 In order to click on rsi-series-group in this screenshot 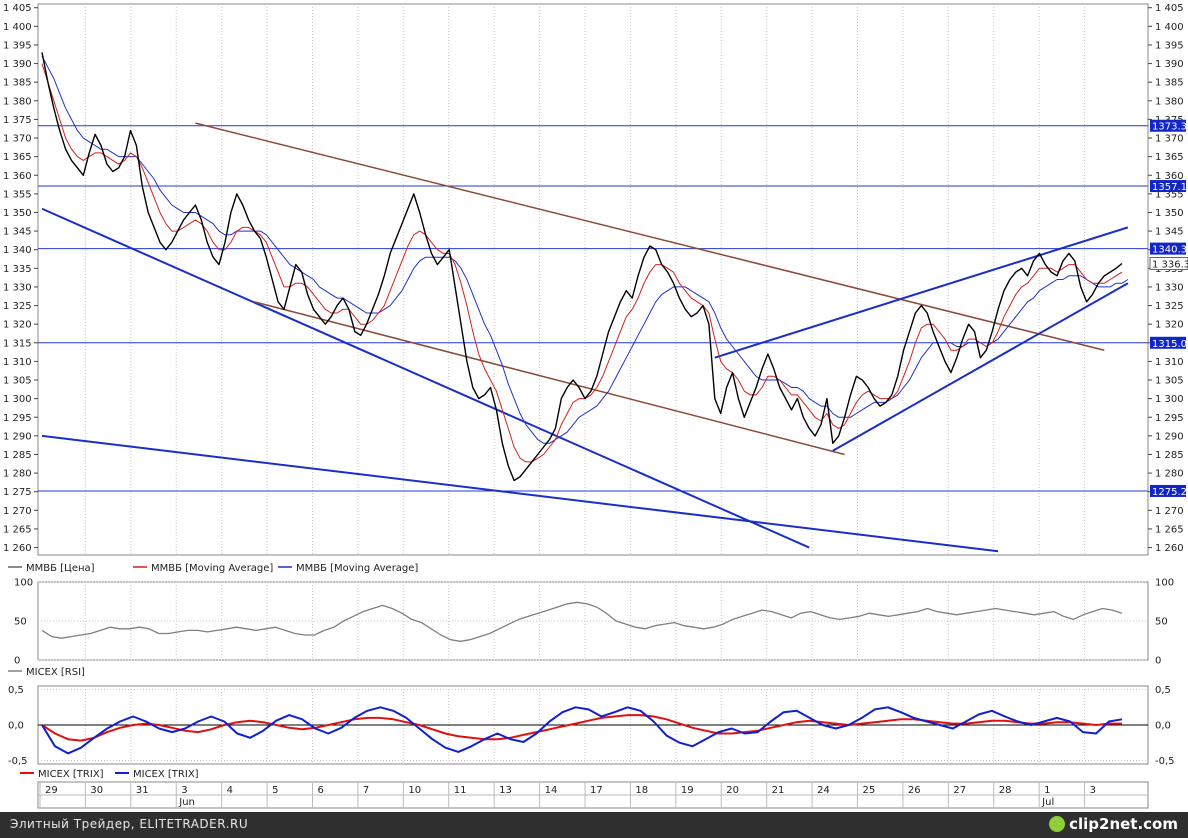, I will do `click(582, 621)`.